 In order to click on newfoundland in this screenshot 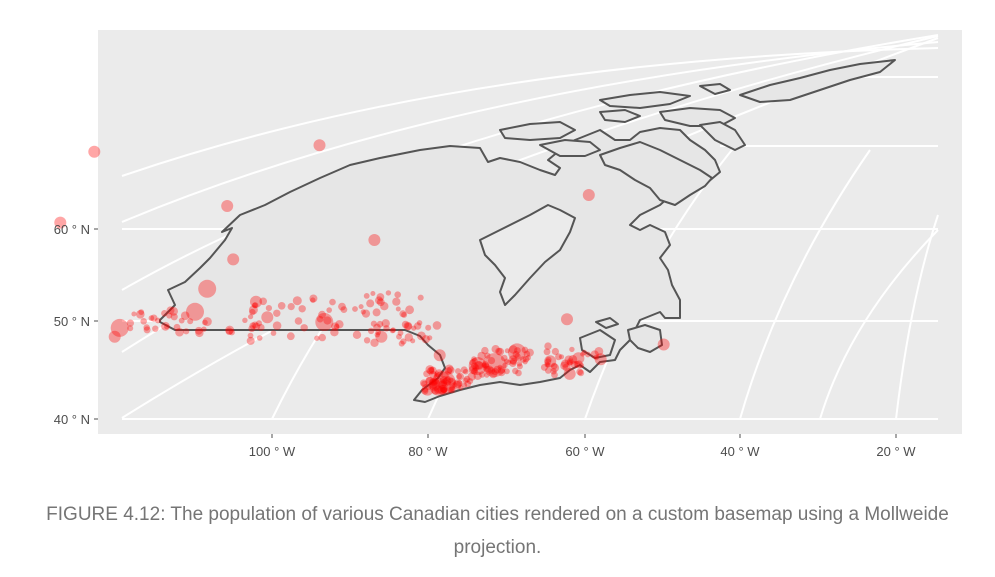, I will do `click(645, 338)`.